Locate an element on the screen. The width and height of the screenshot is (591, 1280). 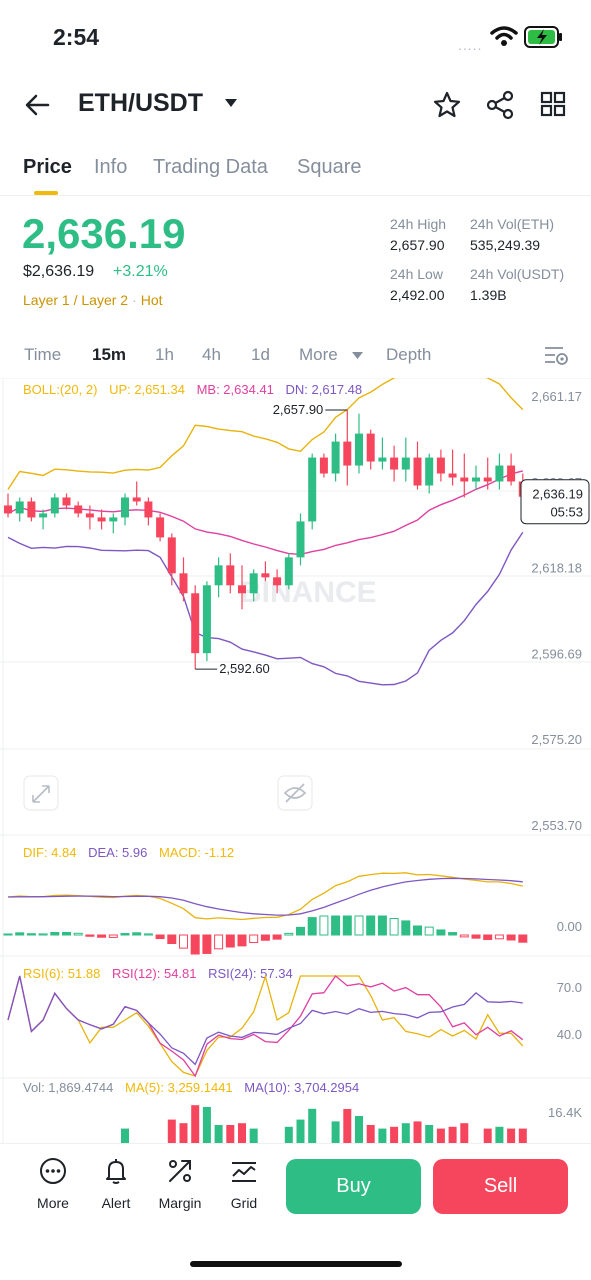
tag-hot: Hot is located at coordinates (151, 300).